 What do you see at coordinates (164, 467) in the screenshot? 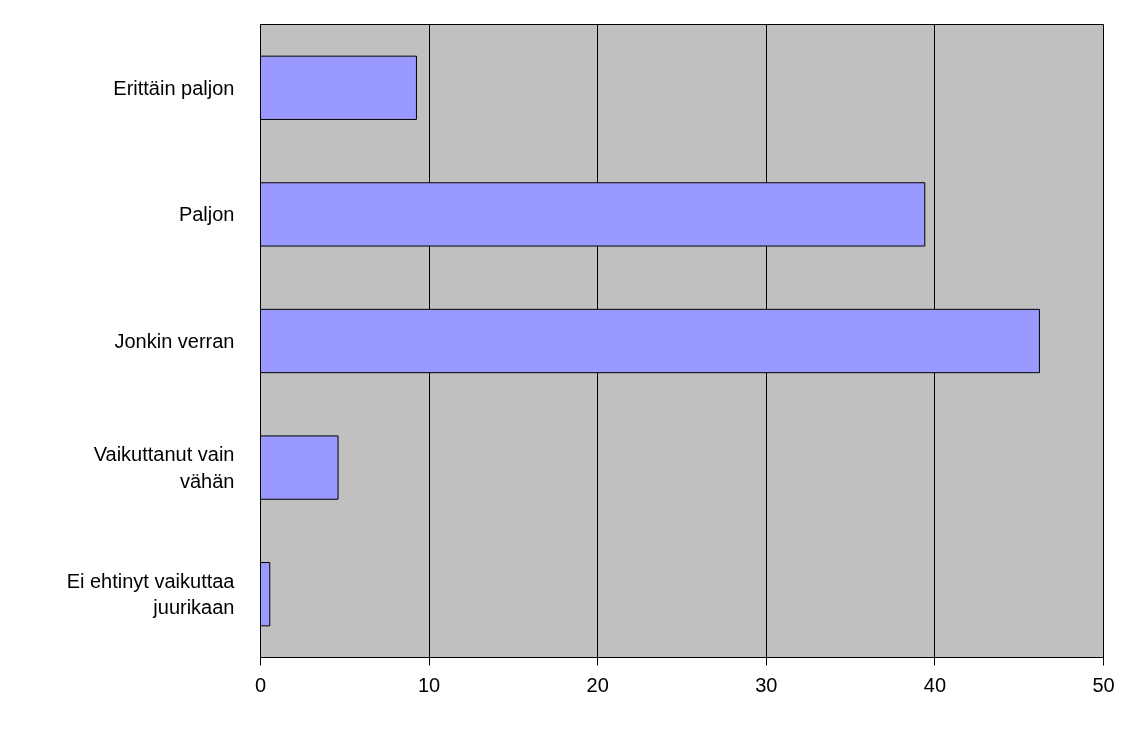
I see `y-tick-label: Vaikuttanut vain vähän` at bounding box center [164, 467].